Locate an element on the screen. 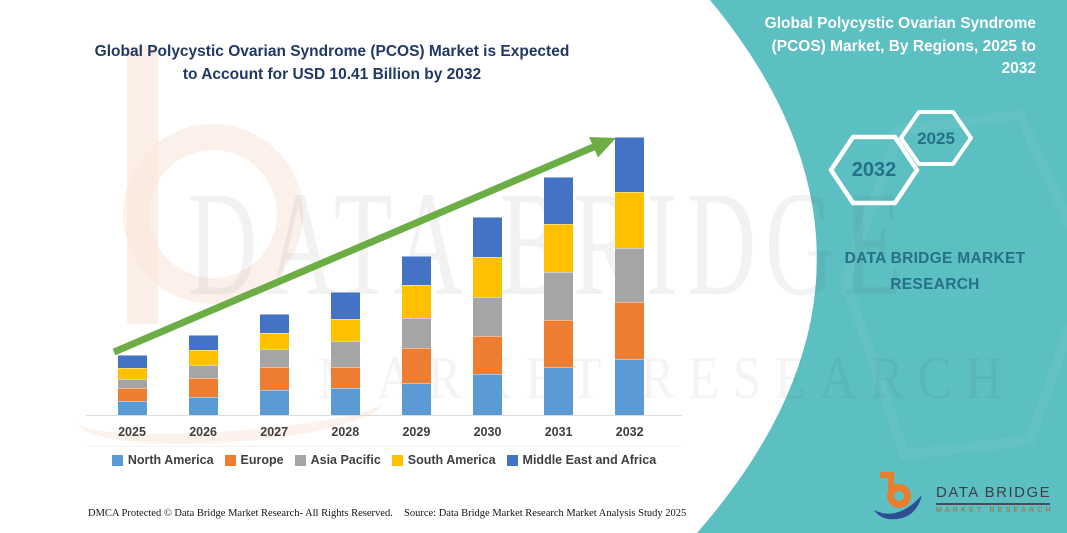 The height and width of the screenshot is (533, 1067). legend-item-europe: Europe is located at coordinates (254, 460).